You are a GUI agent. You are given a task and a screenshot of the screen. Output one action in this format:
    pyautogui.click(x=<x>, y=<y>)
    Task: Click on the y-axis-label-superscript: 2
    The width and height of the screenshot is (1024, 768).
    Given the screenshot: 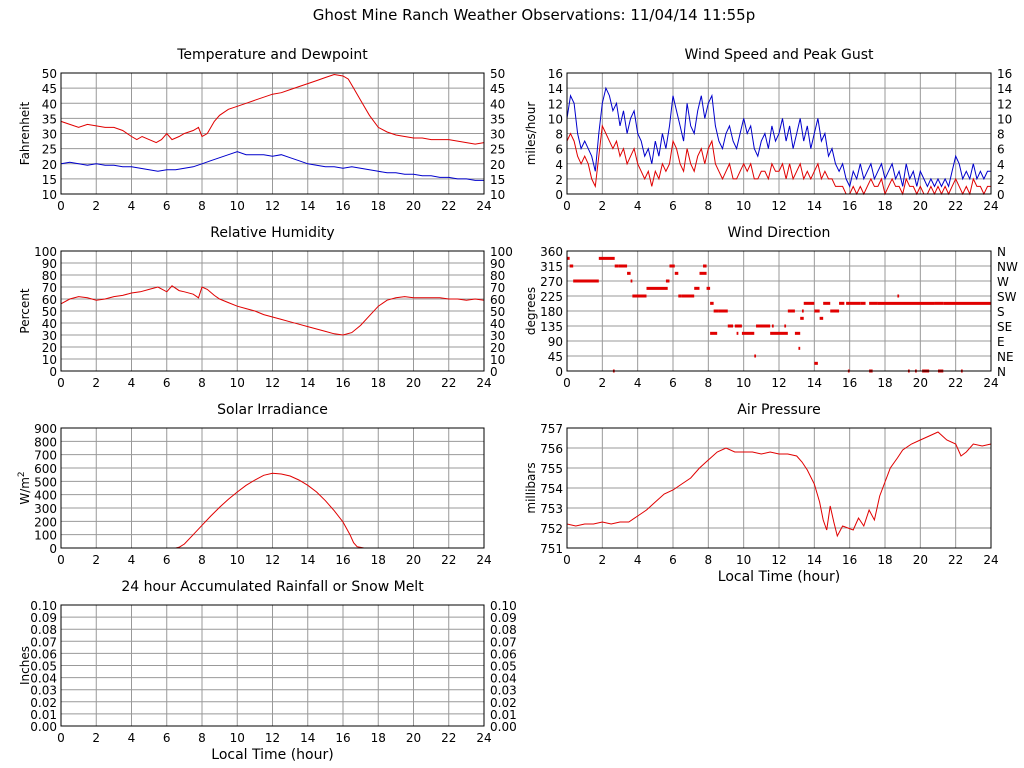 What is the action you would take?
    pyautogui.click(x=22, y=474)
    